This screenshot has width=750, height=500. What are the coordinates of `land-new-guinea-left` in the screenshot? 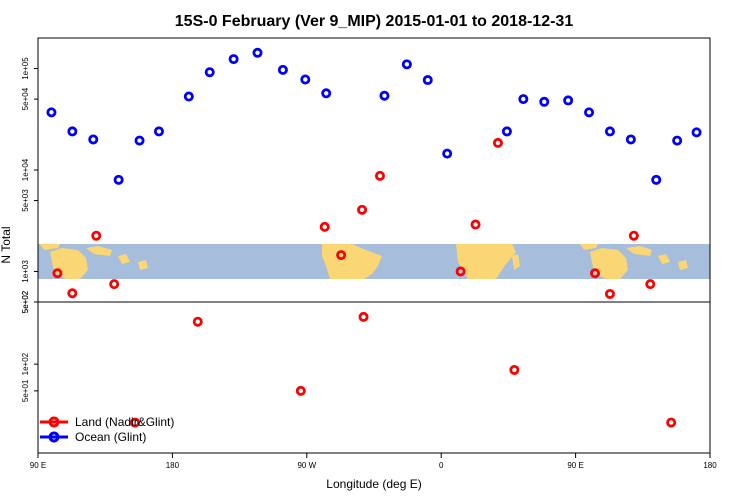 It's located at (99, 251).